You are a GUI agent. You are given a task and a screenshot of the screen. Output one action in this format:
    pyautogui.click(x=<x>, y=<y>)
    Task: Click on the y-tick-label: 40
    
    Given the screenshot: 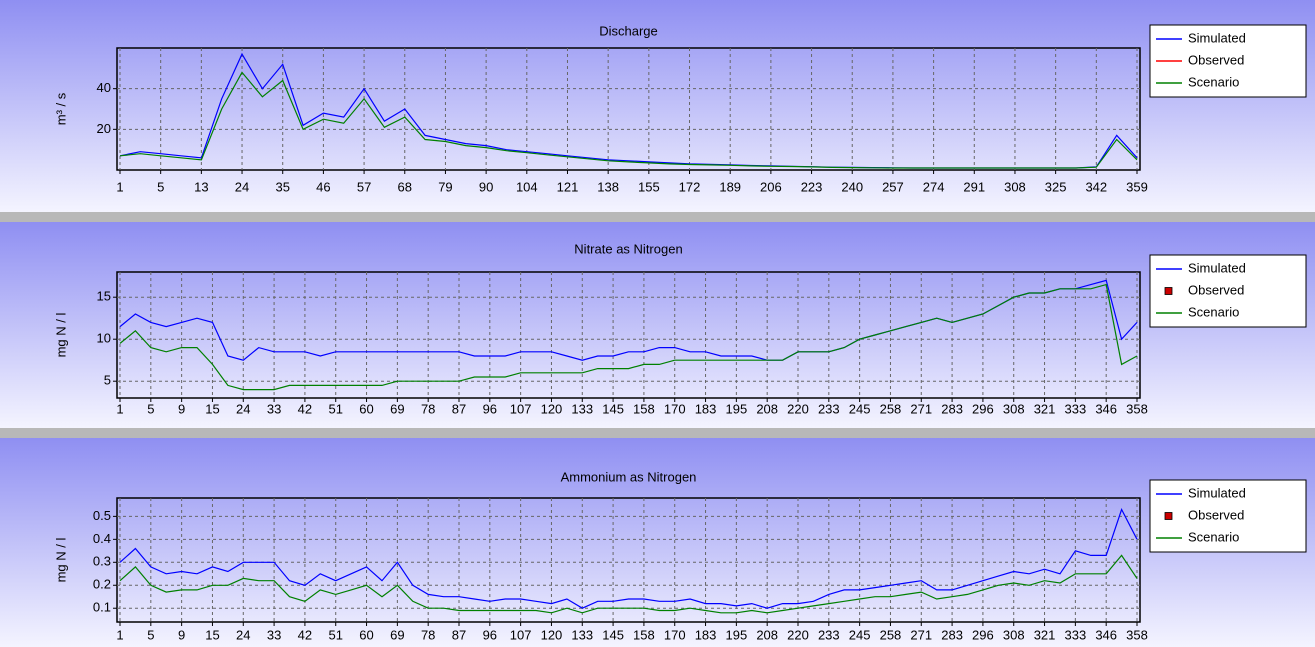 What is the action you would take?
    pyautogui.click(x=104, y=87)
    